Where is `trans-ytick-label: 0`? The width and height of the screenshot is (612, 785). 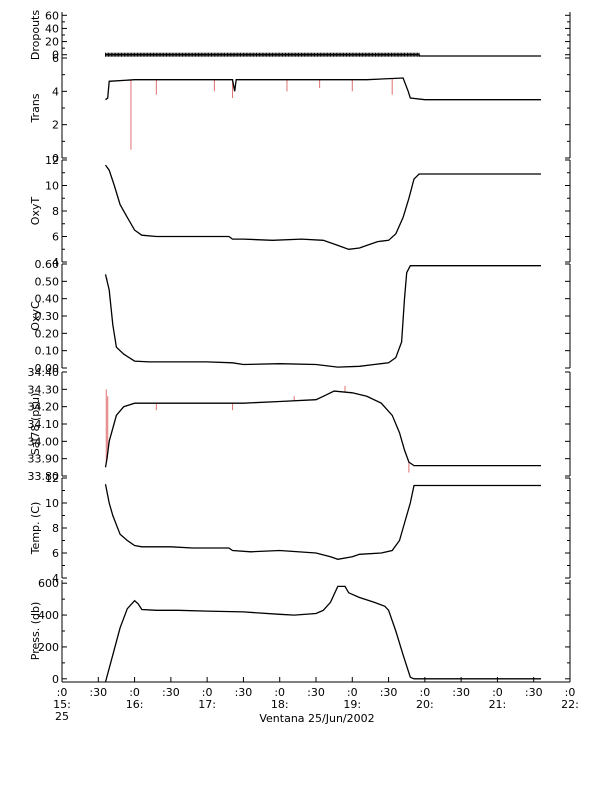
trans-ytick-label: 0 is located at coordinates (55, 158).